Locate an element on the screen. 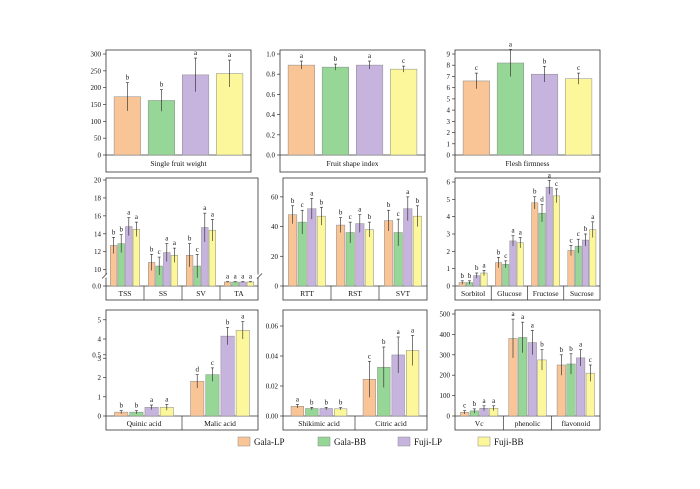 The height and width of the screenshot is (489, 700). group-label: Sucrose is located at coordinates (582, 293).